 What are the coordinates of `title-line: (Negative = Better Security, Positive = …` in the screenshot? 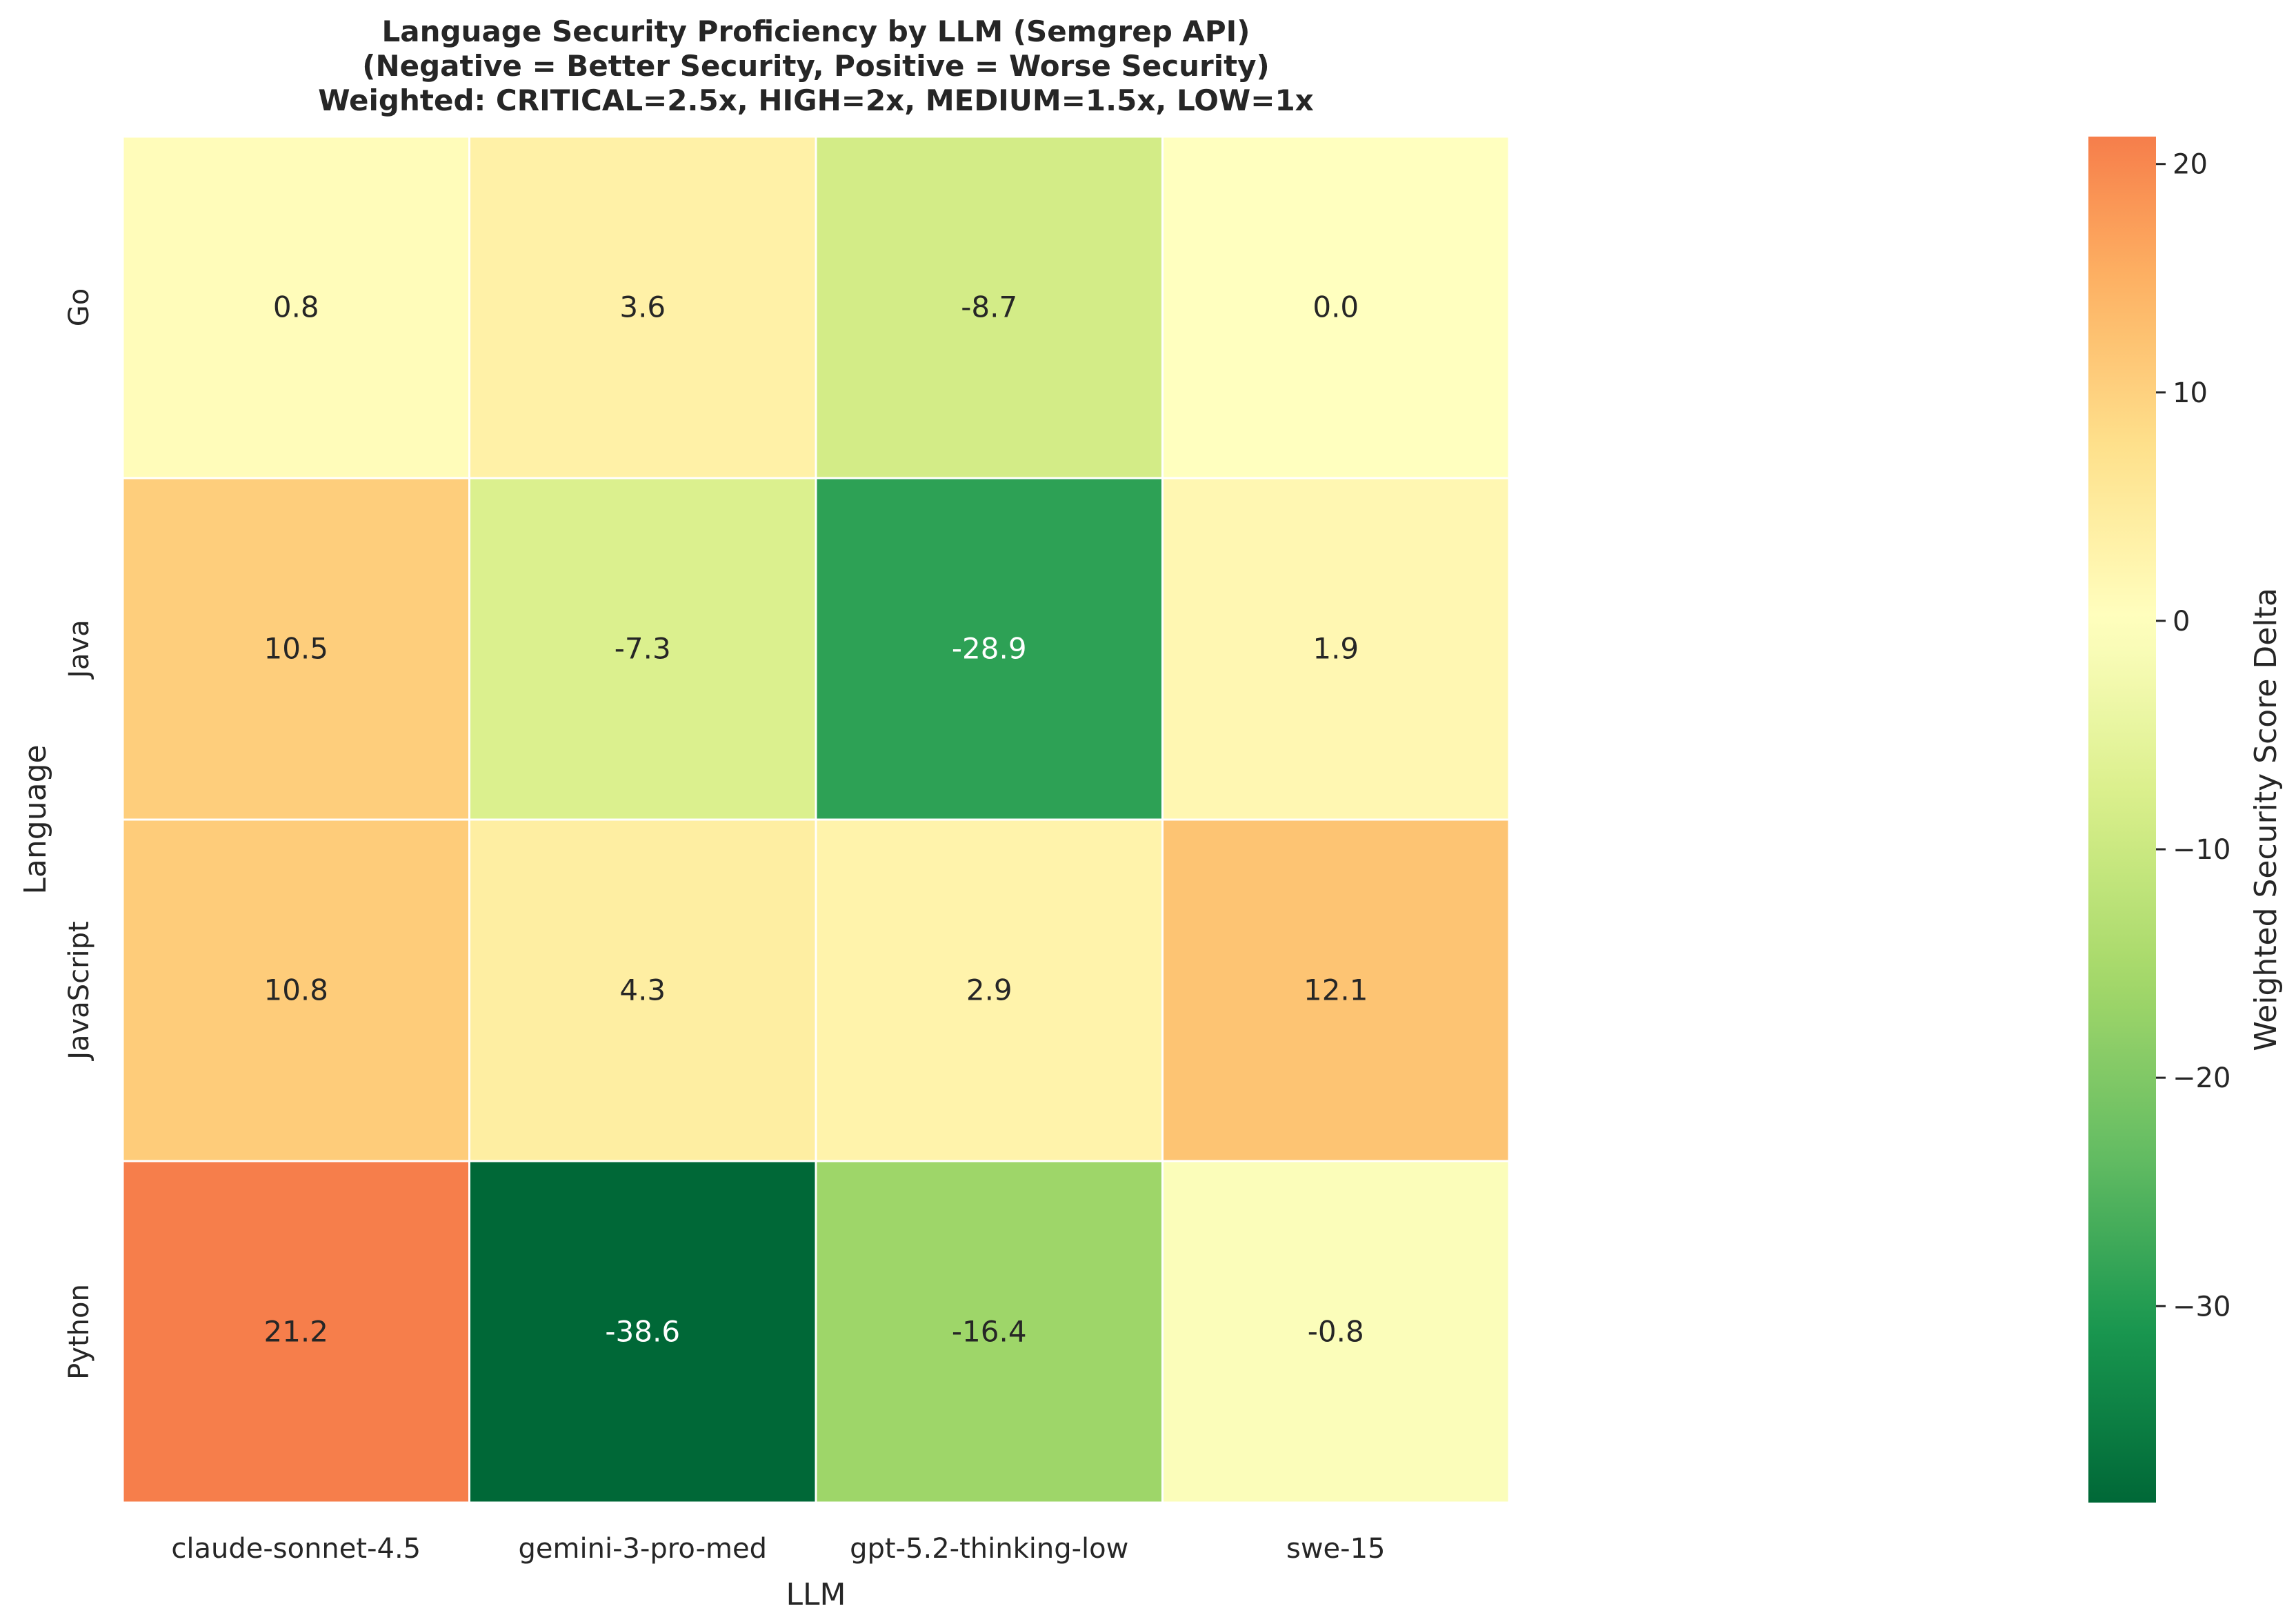 It's located at (816, 66).